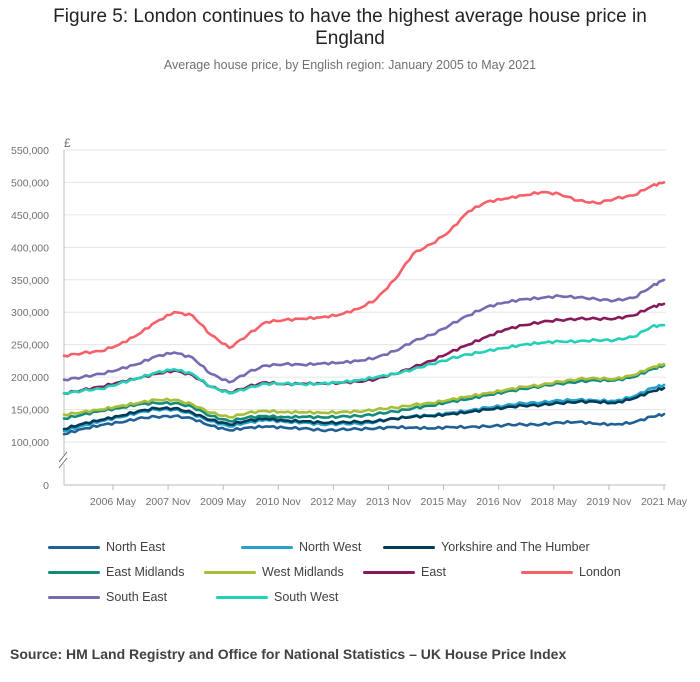  I want to click on y-tick-label: 450,000, so click(30, 216).